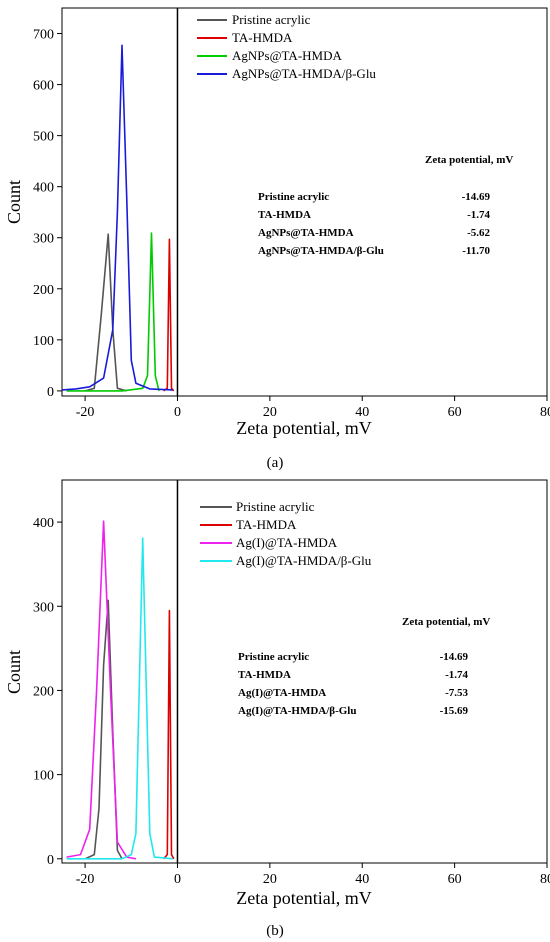  Describe the element at coordinates (262, 37) in the screenshot. I see `legend-label-a-1: TA-HMDA` at that location.